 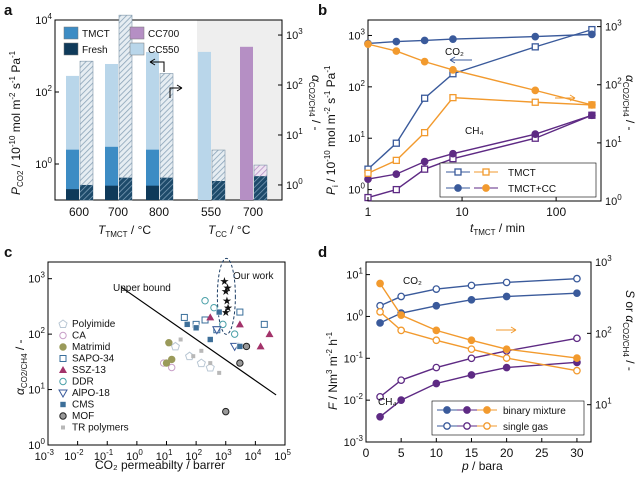 What do you see at coordinates (164, 34) in the screenshot?
I see `legend-label: CC700` at bounding box center [164, 34].